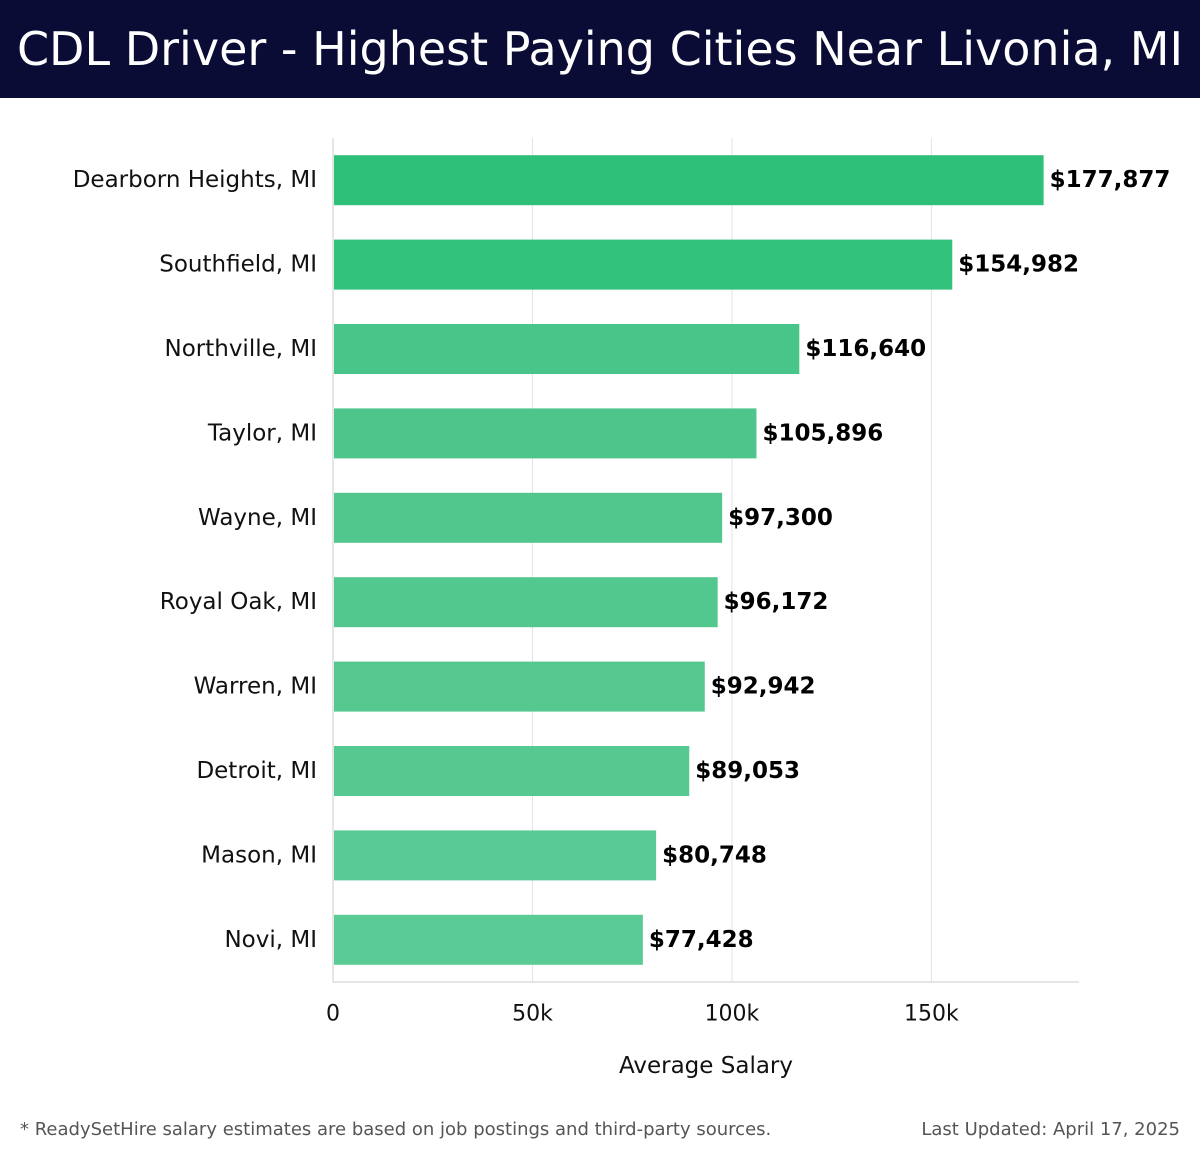  Describe the element at coordinates (240, 349) in the screenshot. I see `category-label: Northville, MI` at that location.